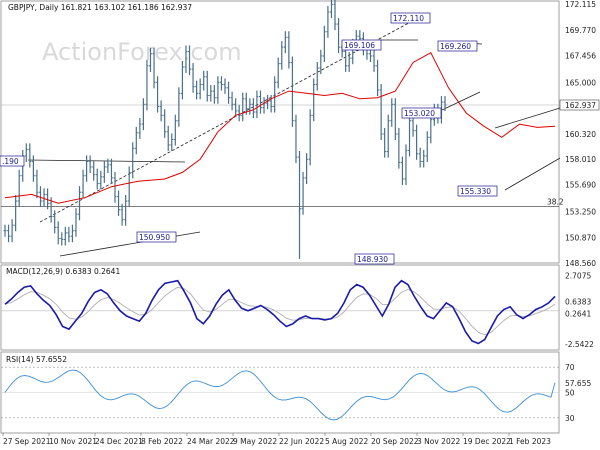 Image resolution: width=600 pixels, height=450 pixels. Describe the element at coordinates (73, 441) in the screenshot. I see `x-tick-label: 10 Nov 2021` at that location.